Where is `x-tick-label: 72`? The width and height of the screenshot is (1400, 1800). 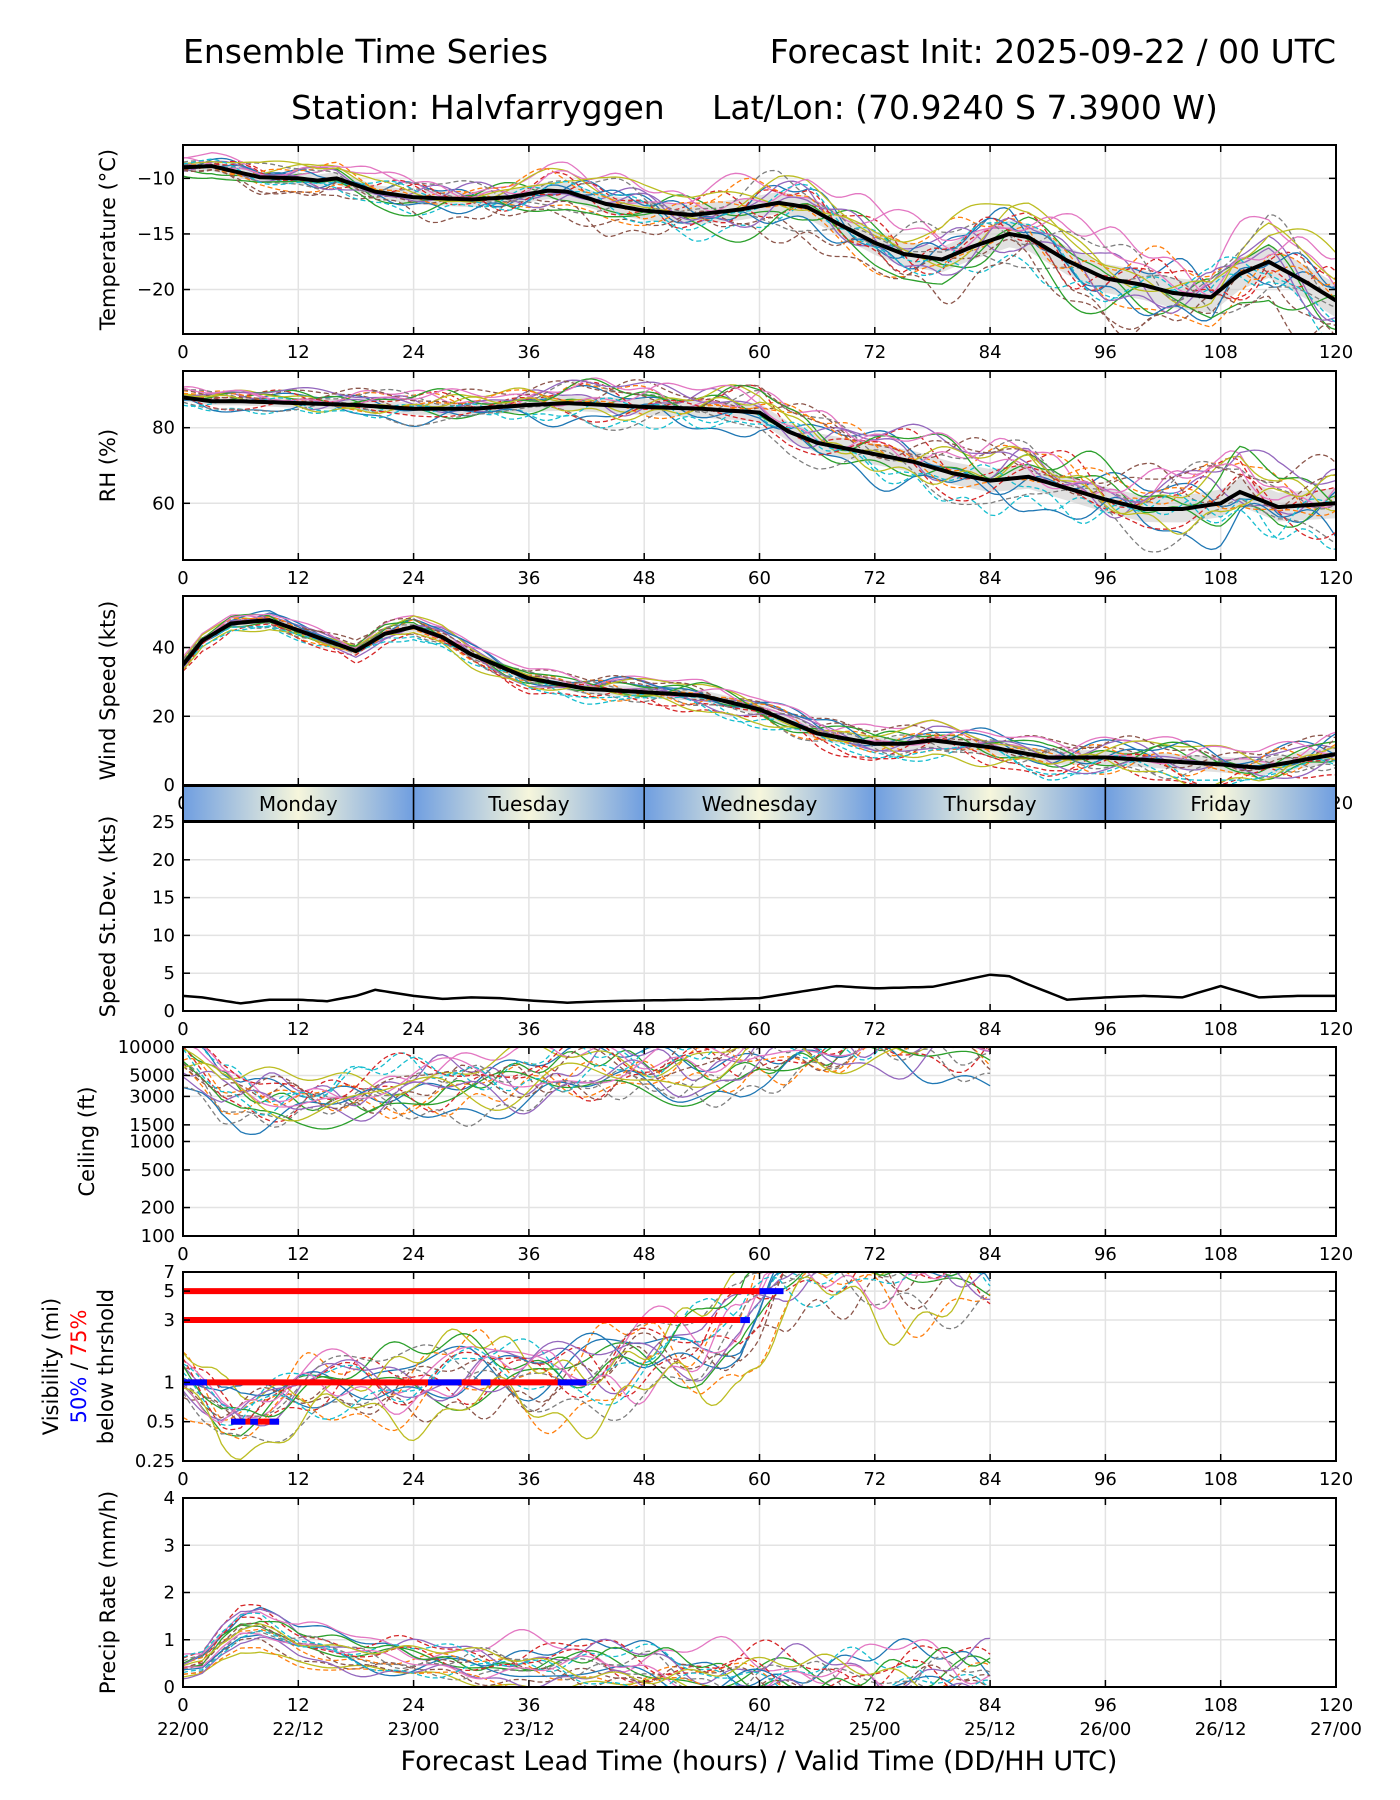
x-tick-label: 72 is located at coordinates (874, 352).